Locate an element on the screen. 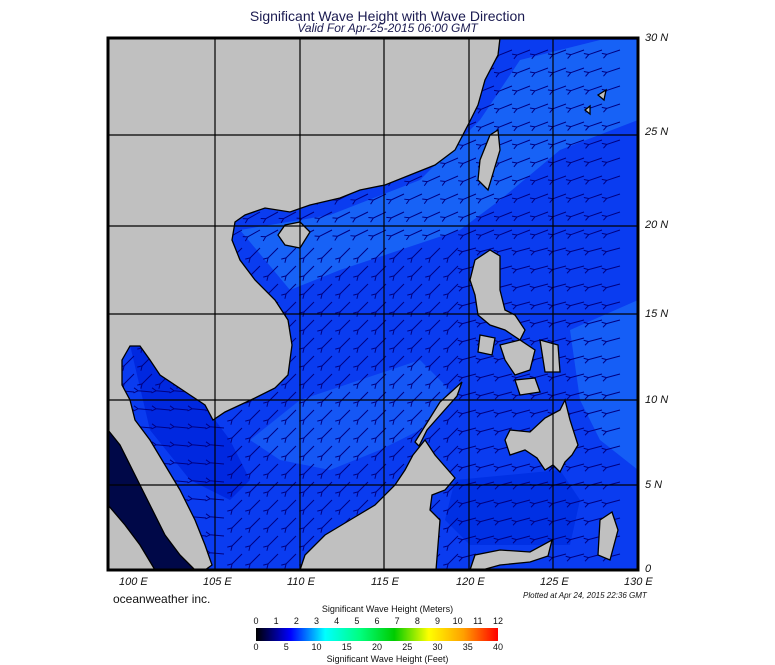 This screenshot has height=665, width=775. land-ryukyu is located at coordinates (595, 102).